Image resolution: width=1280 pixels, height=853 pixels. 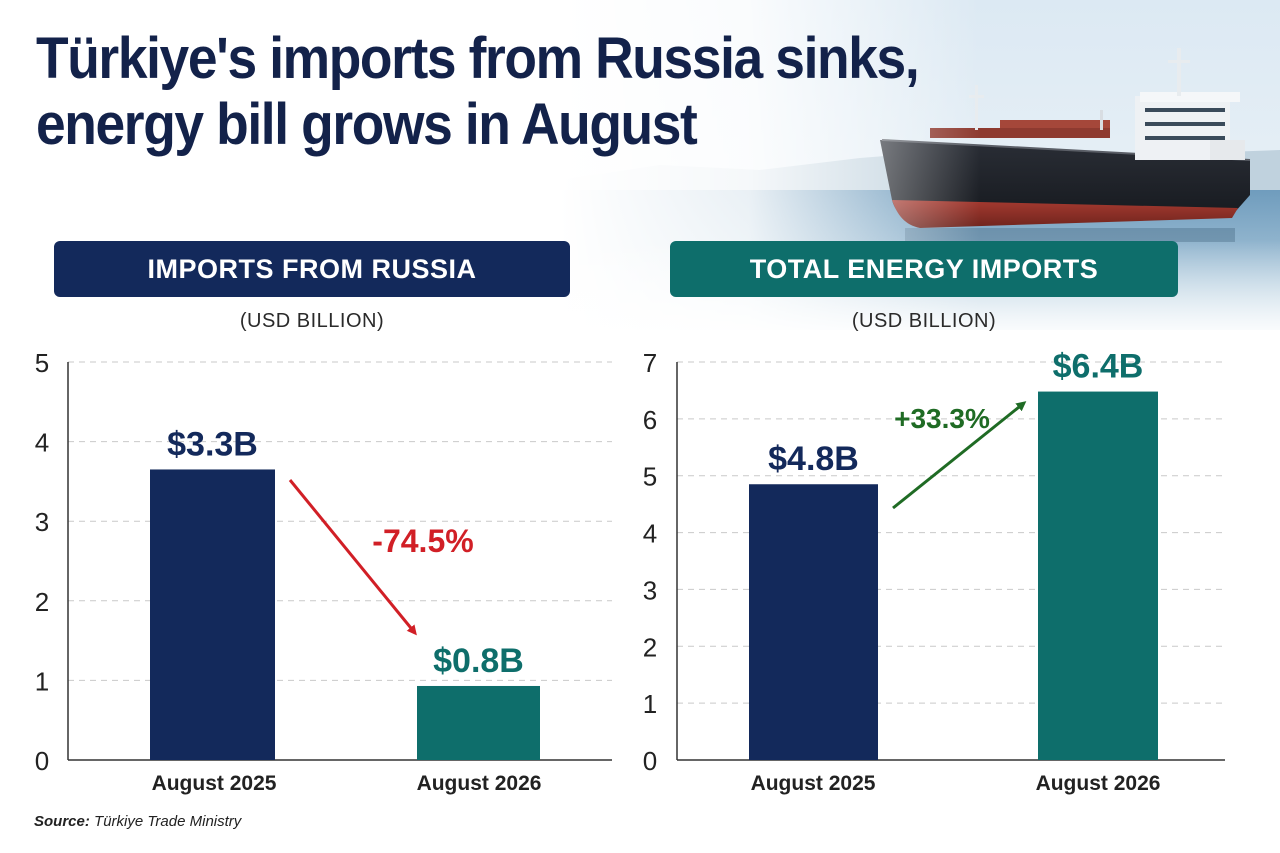 What do you see at coordinates (212, 444) in the screenshot?
I see `bar-value-label: $3.3B` at bounding box center [212, 444].